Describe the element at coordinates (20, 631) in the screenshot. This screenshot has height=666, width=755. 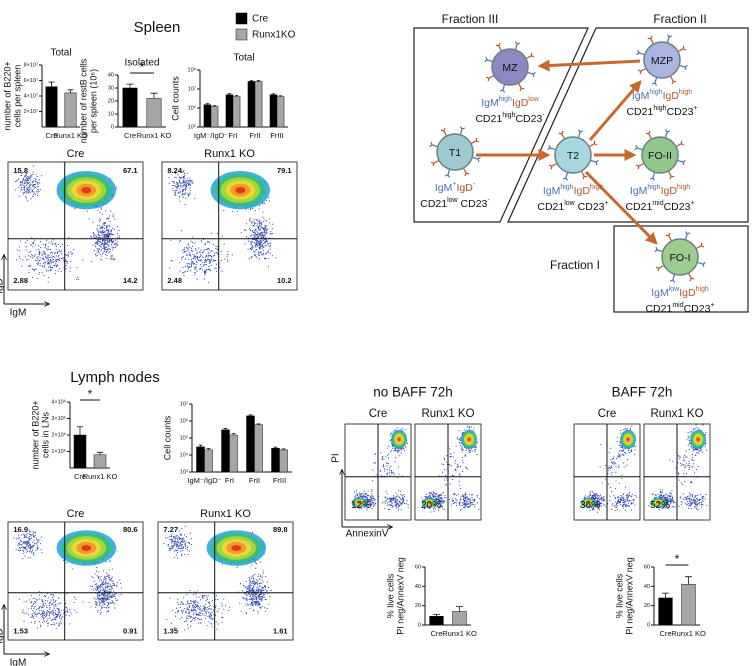
I see `quadrant-value: 1.53` at that location.